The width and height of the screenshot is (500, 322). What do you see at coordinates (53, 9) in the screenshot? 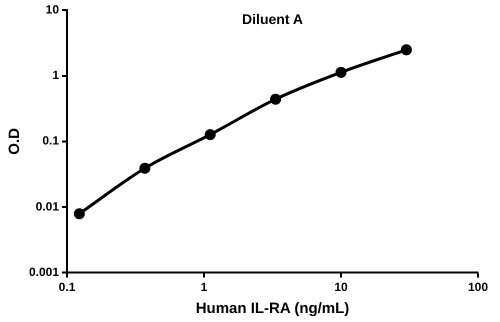
I see `y-tick-label: 10` at bounding box center [53, 9].